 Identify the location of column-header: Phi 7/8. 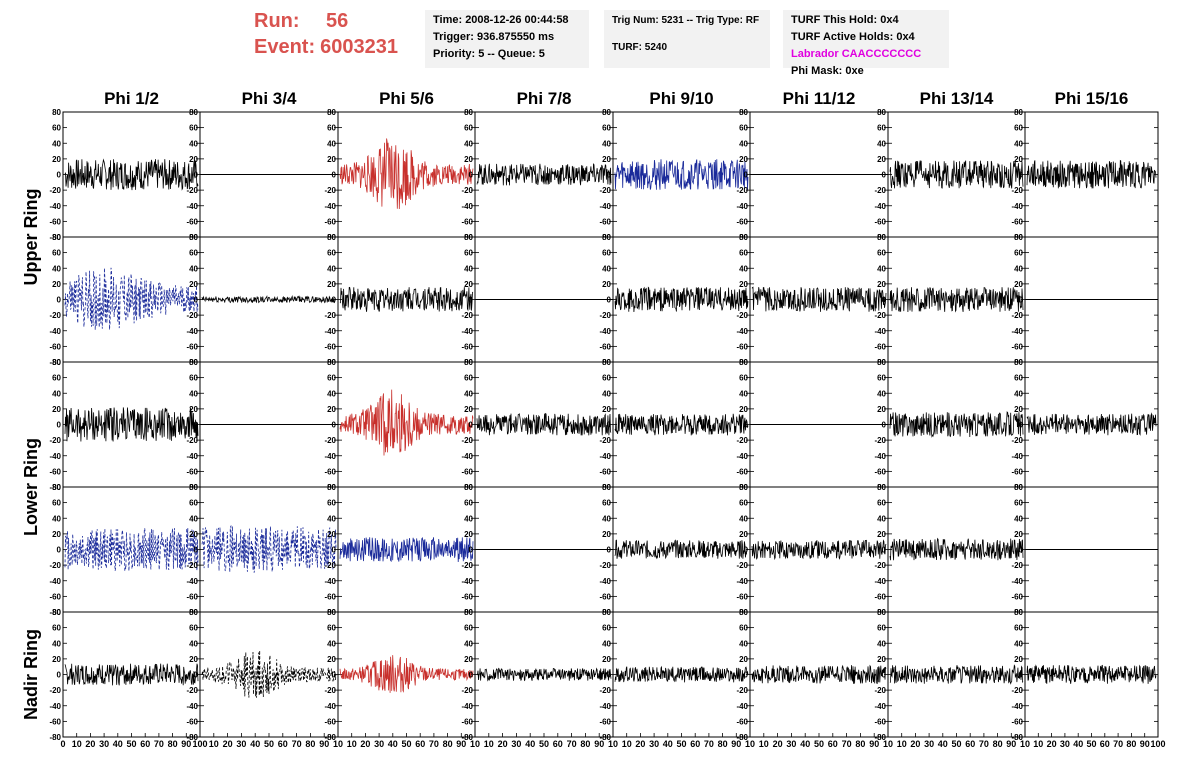
(544, 98).